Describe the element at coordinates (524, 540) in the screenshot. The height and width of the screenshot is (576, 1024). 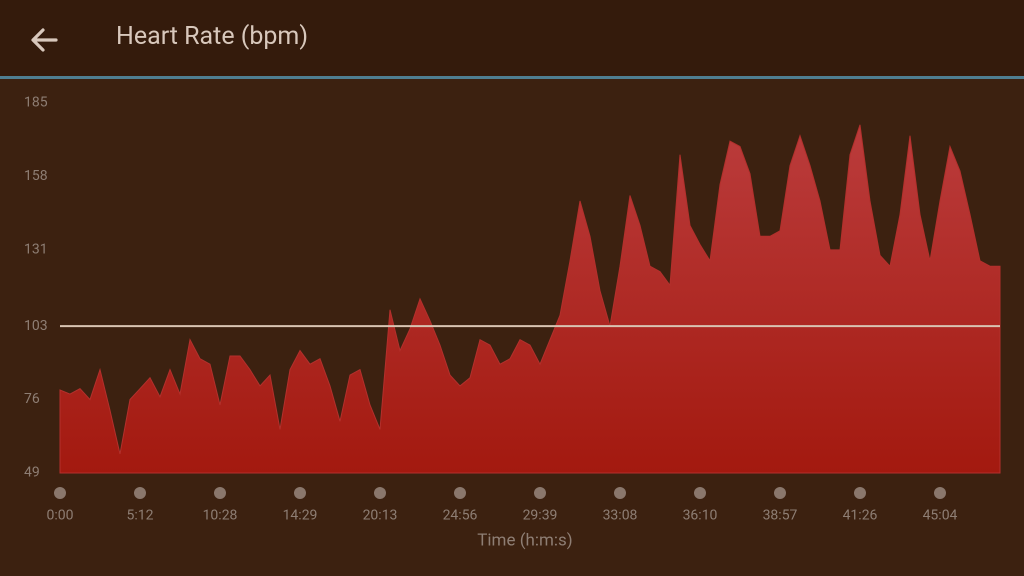
I see `x-axis-title: Time (h:m:s)` at that location.